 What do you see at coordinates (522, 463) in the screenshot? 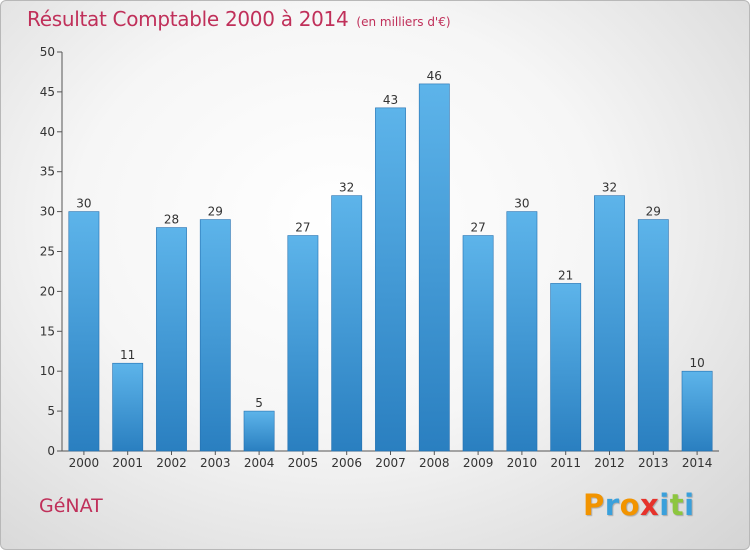
I see `x-tick-label: 2010` at bounding box center [522, 463].